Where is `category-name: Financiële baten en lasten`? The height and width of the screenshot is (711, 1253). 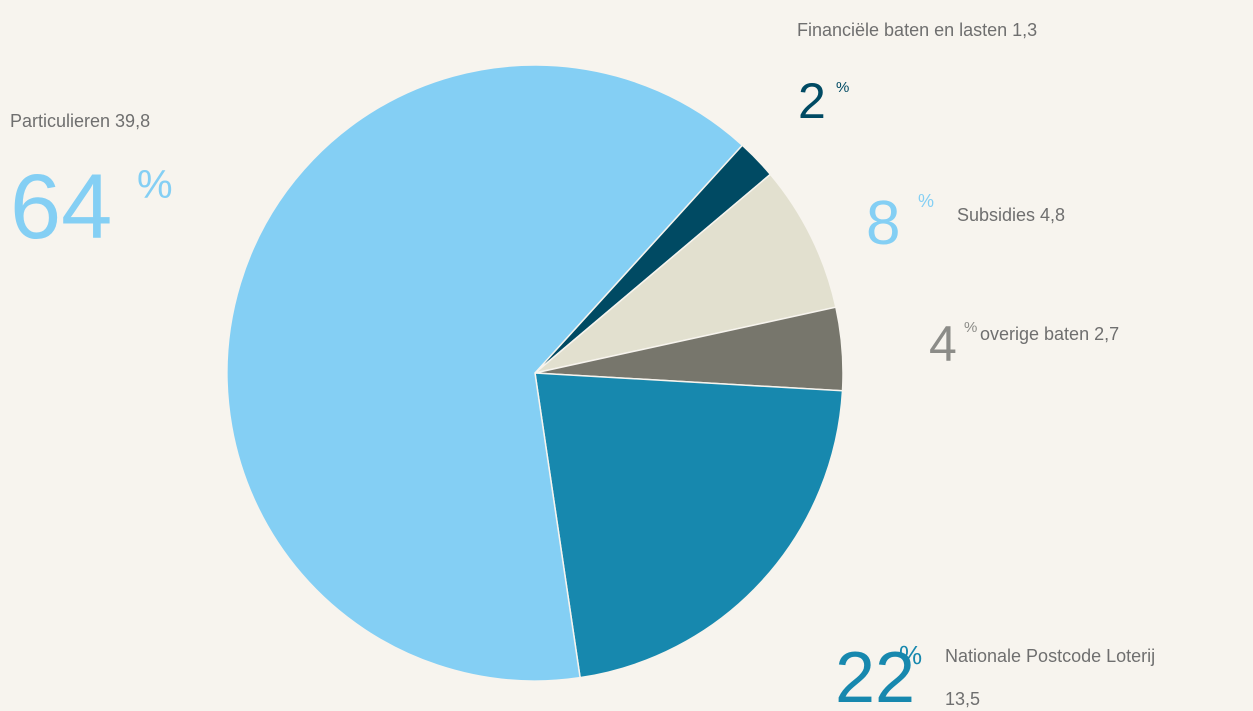 category-name: Financiële baten en lasten is located at coordinates (902, 30).